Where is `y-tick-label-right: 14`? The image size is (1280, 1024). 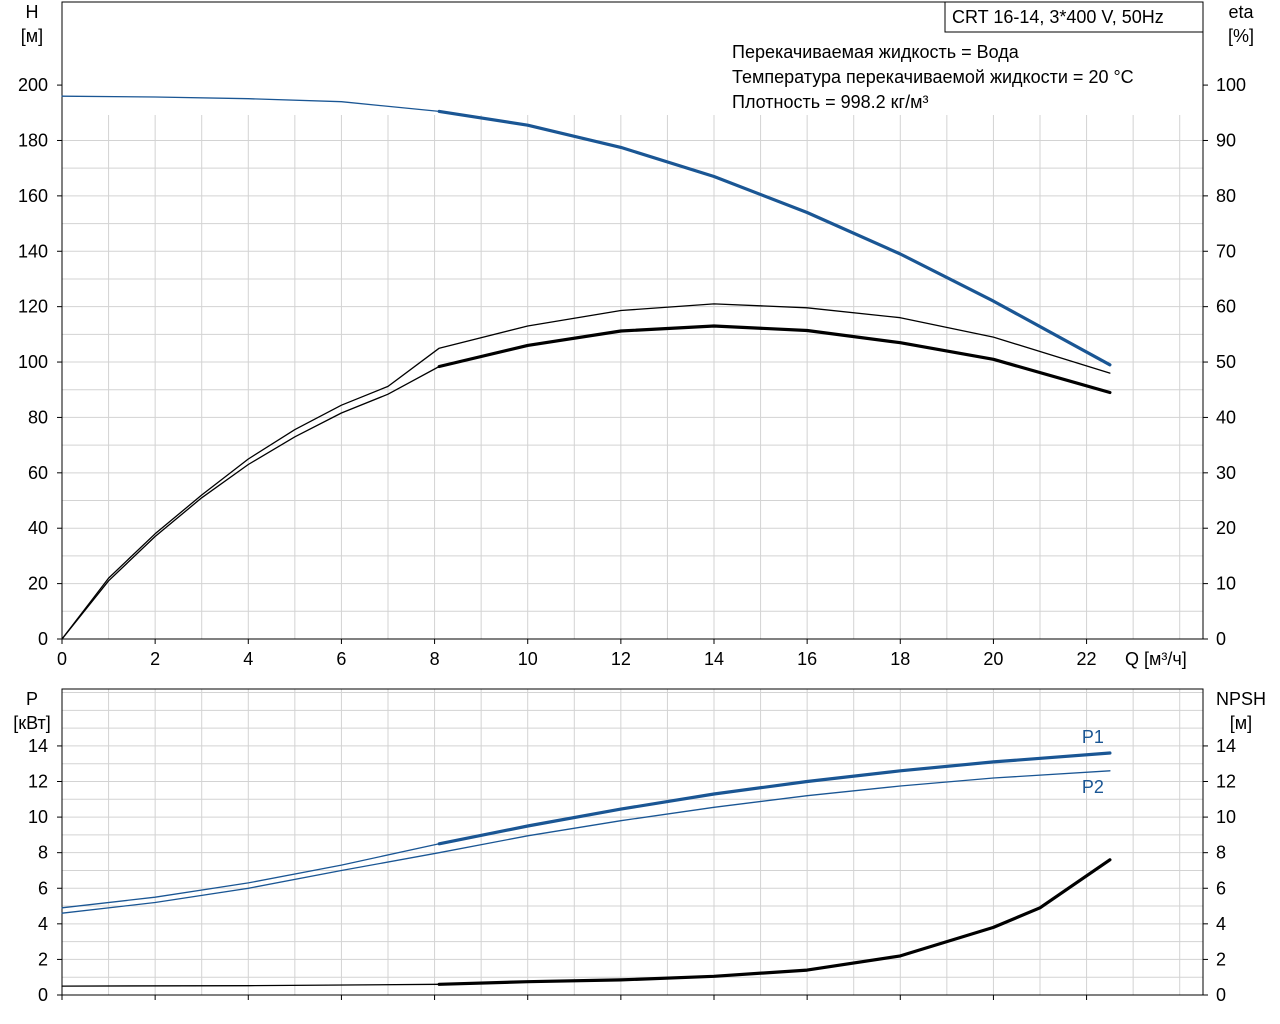 y-tick-label-right: 14 is located at coordinates (1226, 746).